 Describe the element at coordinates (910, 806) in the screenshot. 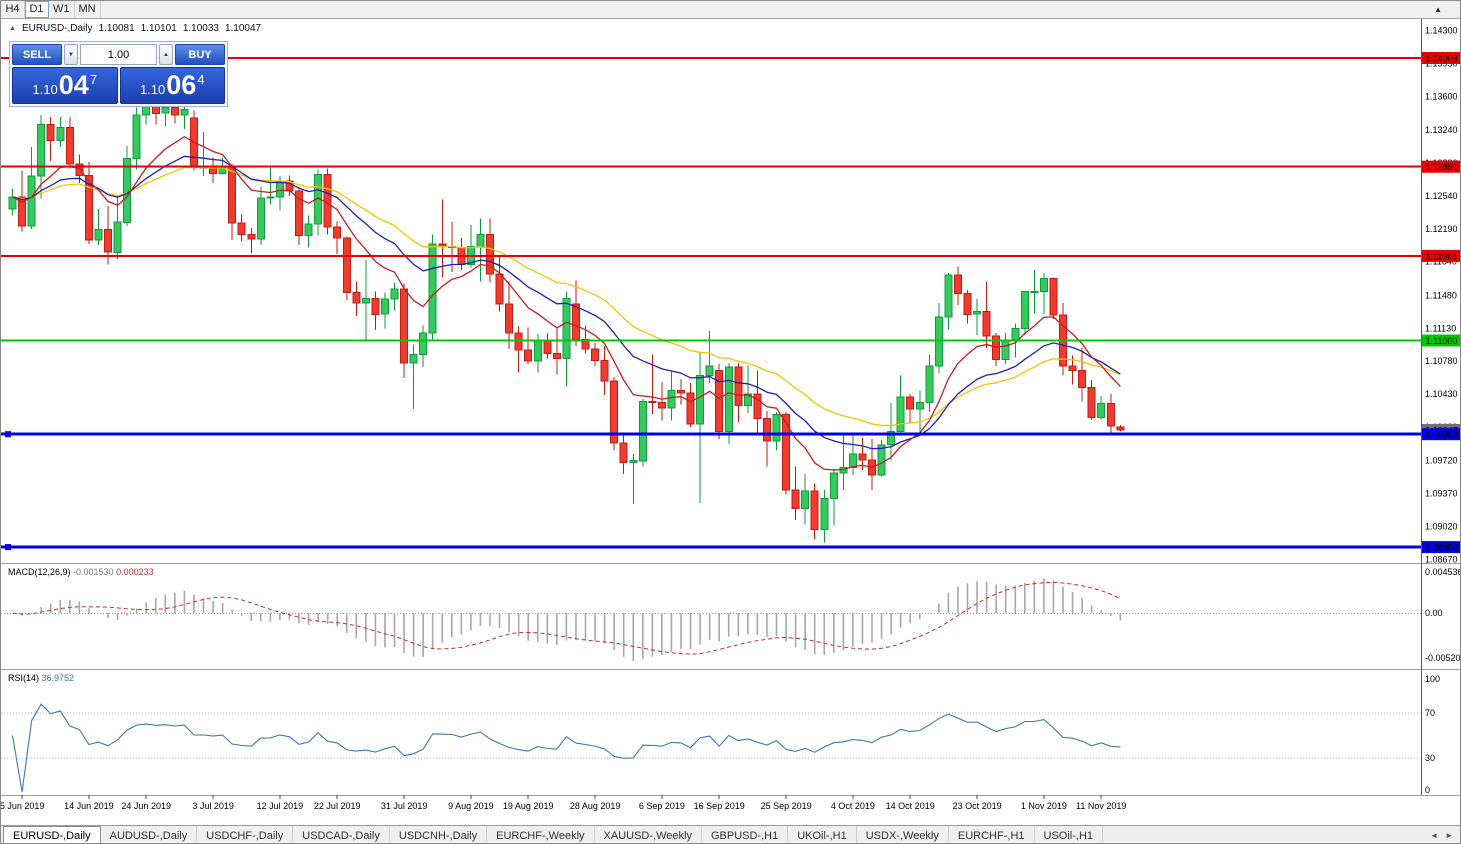

I see `svg-text: 14 Oct 2019` at that location.